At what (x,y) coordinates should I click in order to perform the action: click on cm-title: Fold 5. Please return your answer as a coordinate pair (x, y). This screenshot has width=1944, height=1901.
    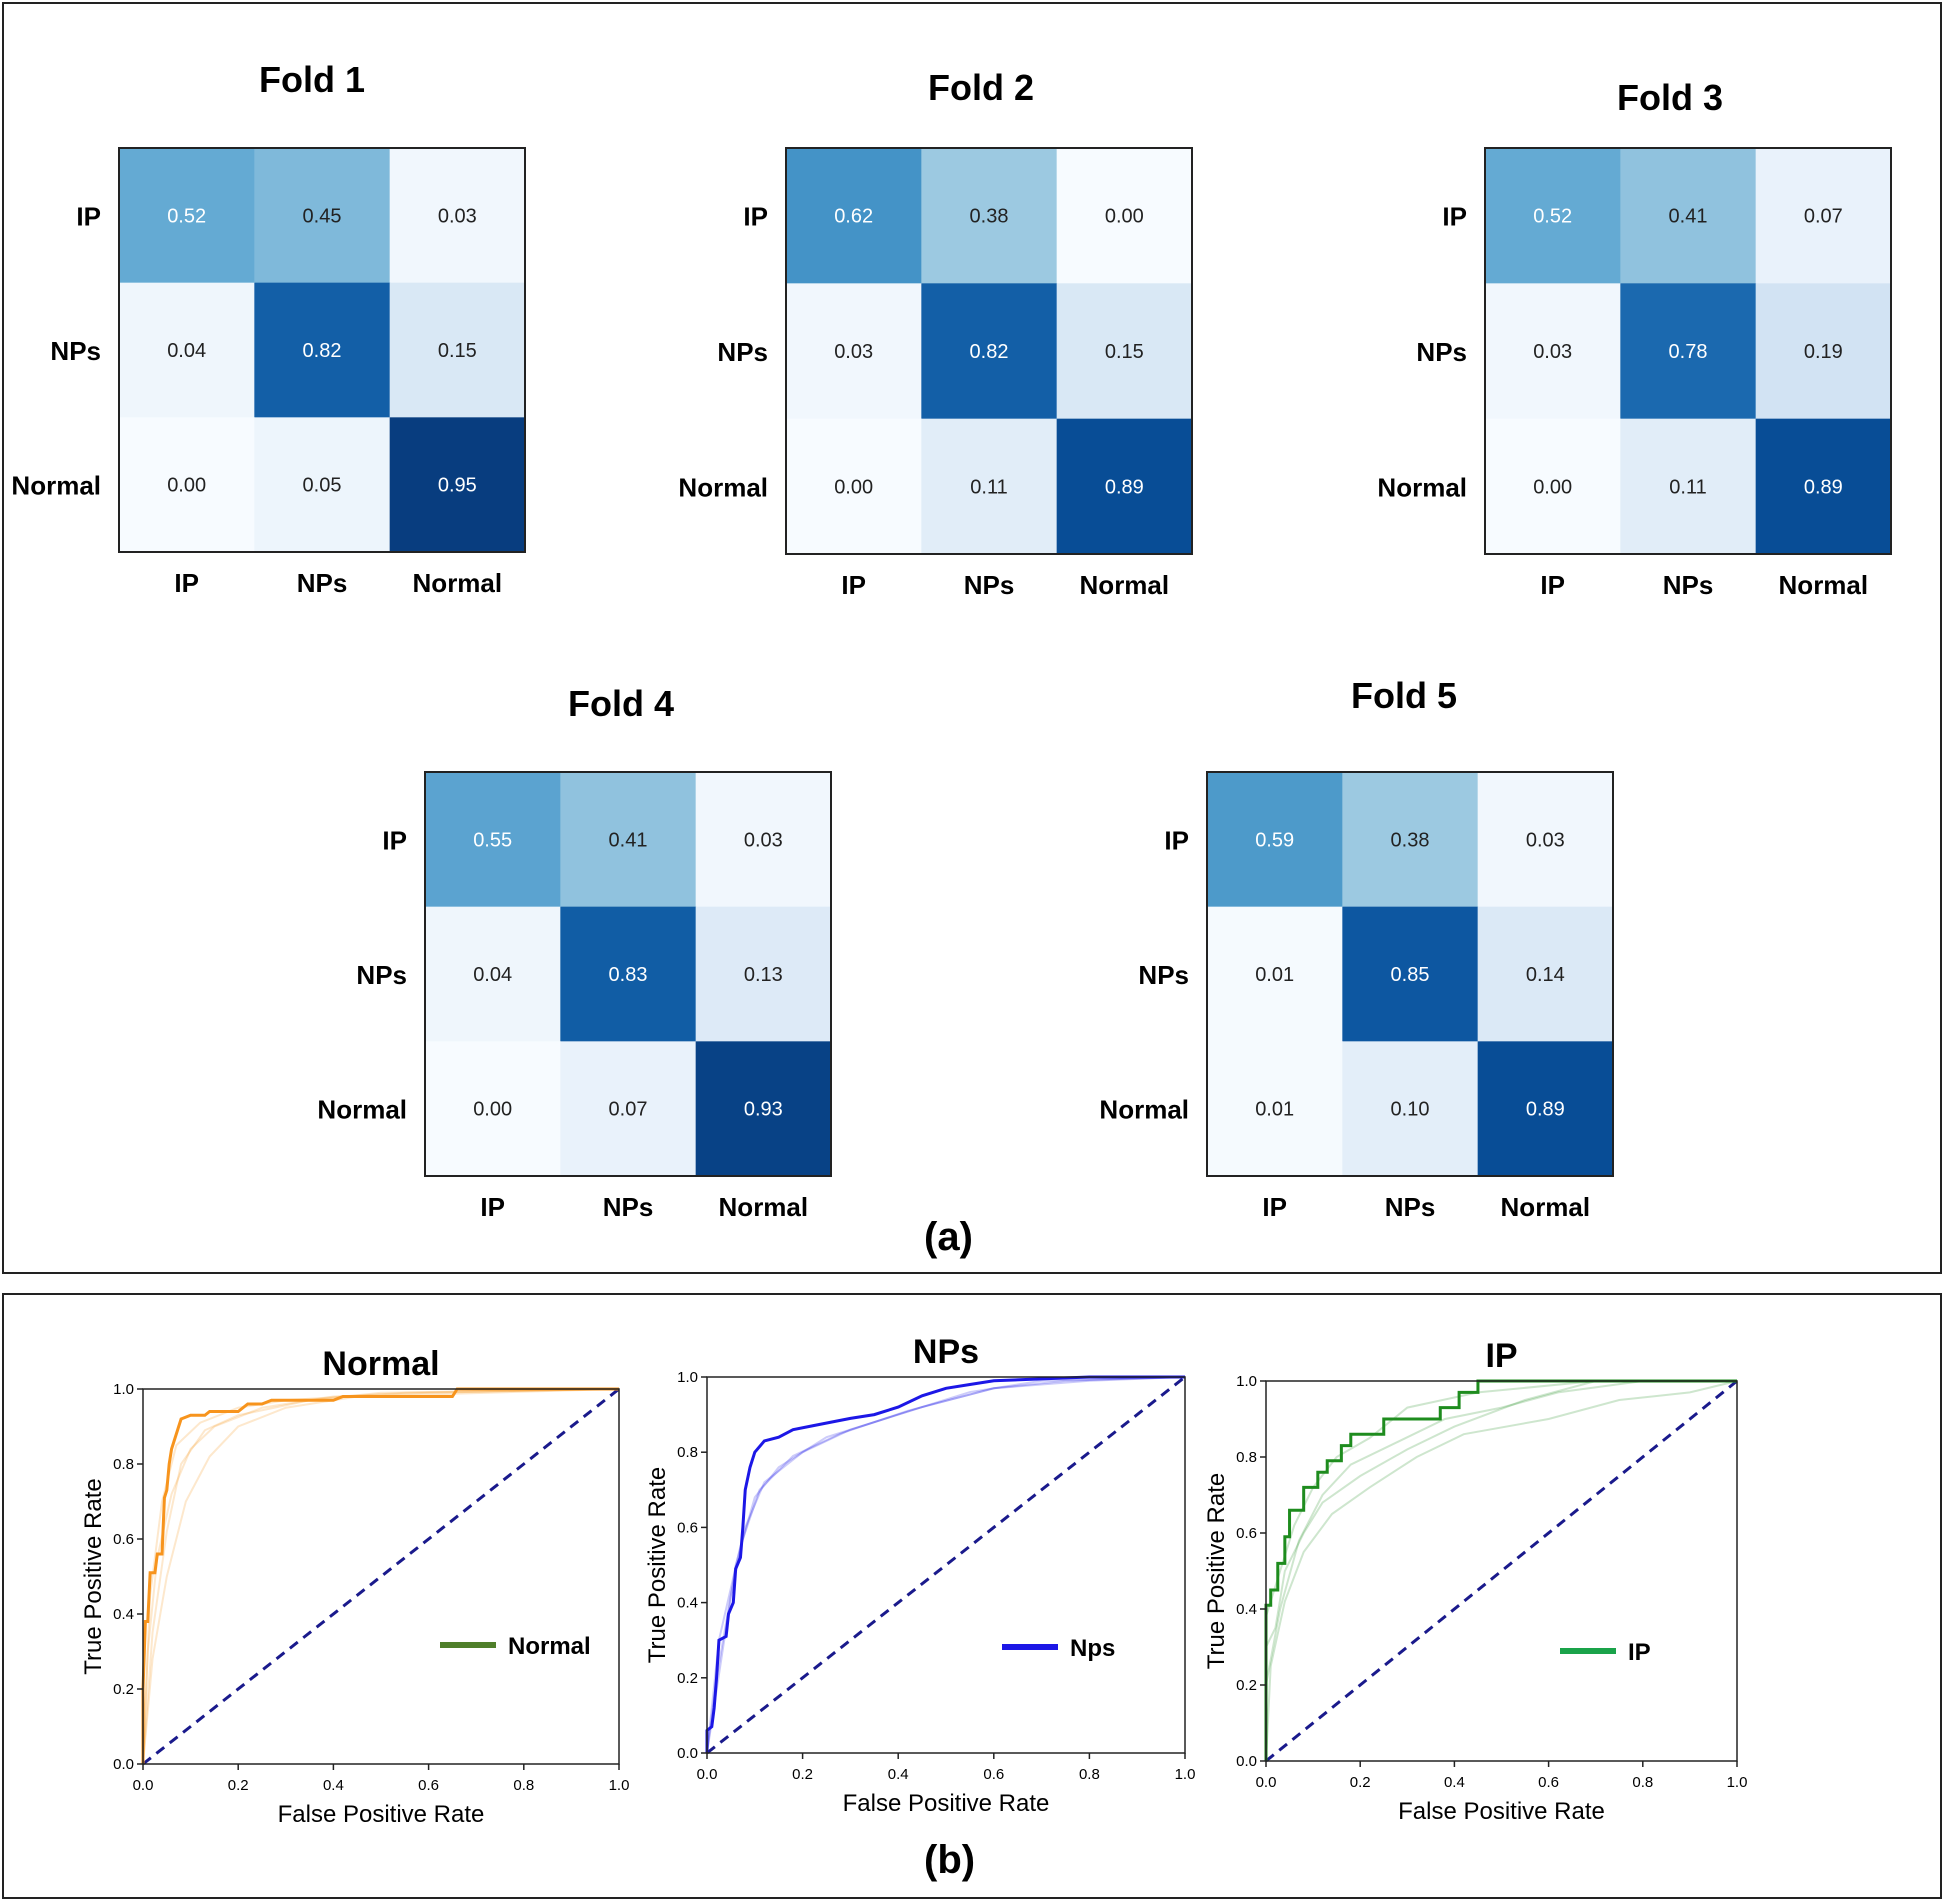
    Looking at the image, I should click on (1404, 695).